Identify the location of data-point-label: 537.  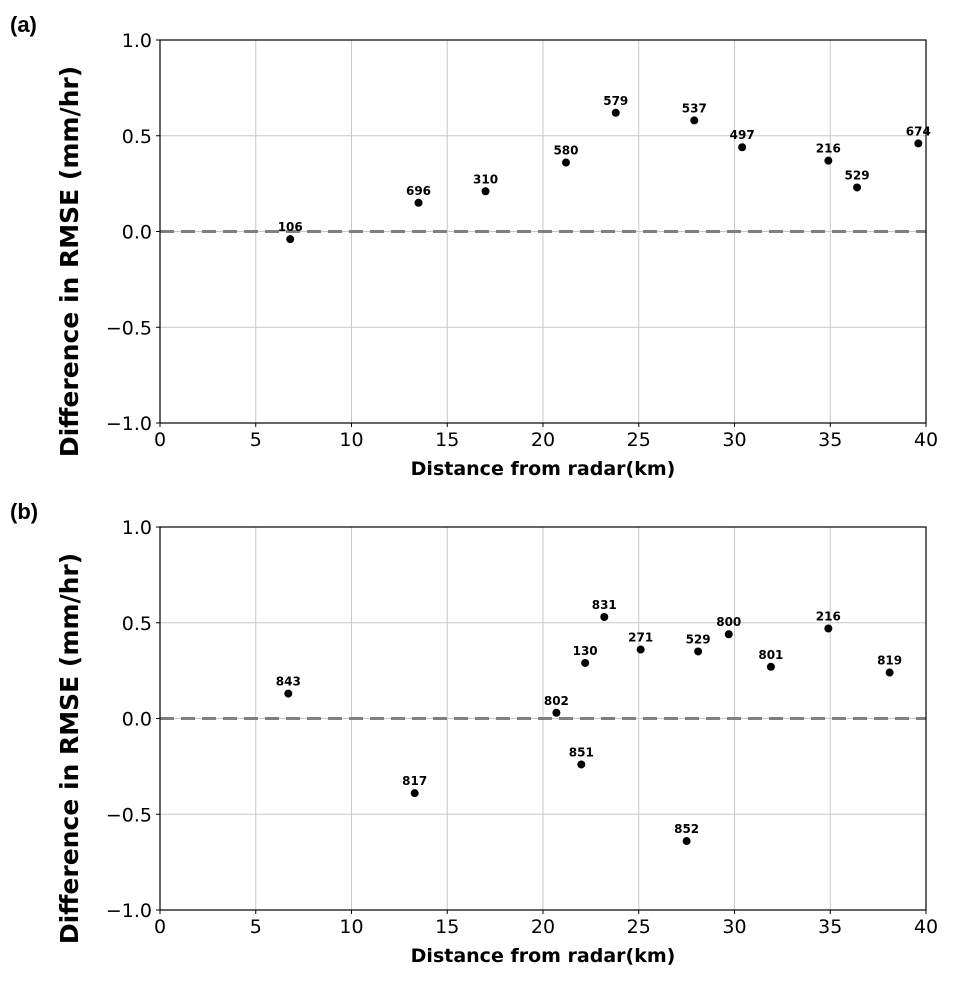
(694, 108).